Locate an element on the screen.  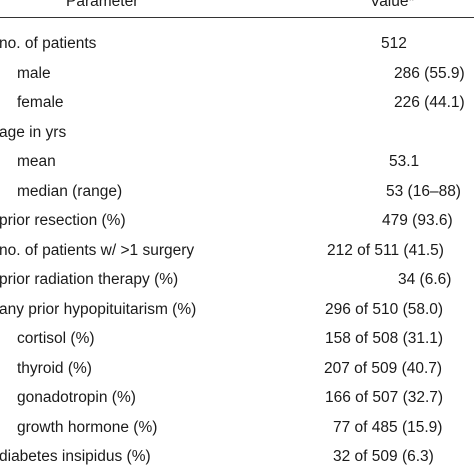
row-value: 212 of 511 (41.5) is located at coordinates (385, 250).